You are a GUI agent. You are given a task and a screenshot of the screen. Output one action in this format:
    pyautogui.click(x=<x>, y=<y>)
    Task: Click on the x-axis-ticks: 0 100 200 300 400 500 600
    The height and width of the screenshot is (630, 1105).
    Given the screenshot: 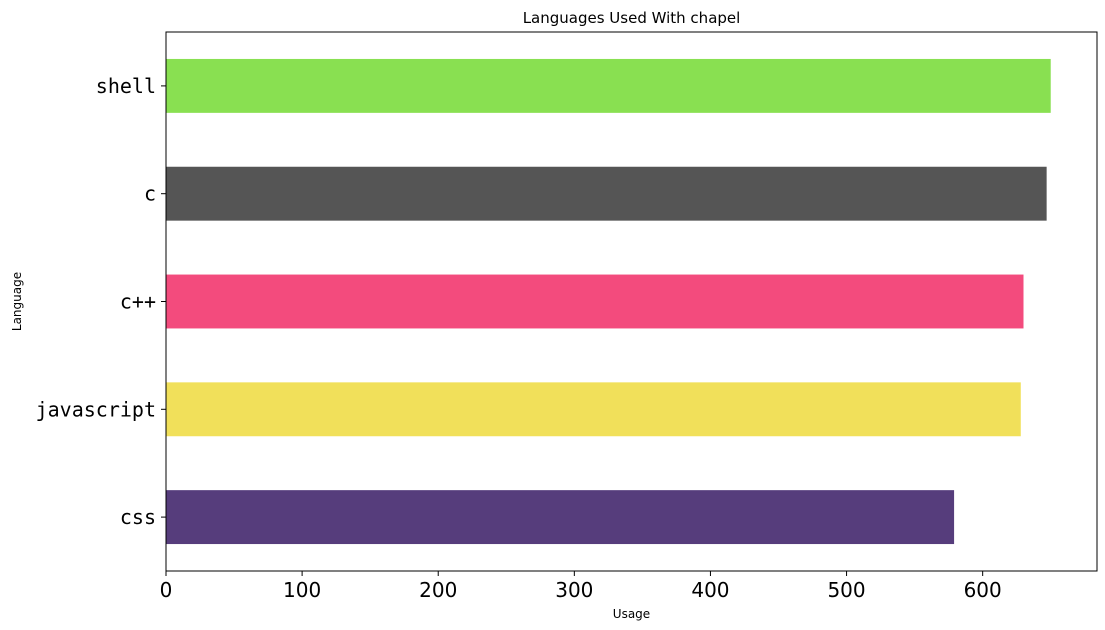 What is the action you would take?
    pyautogui.click(x=581, y=586)
    